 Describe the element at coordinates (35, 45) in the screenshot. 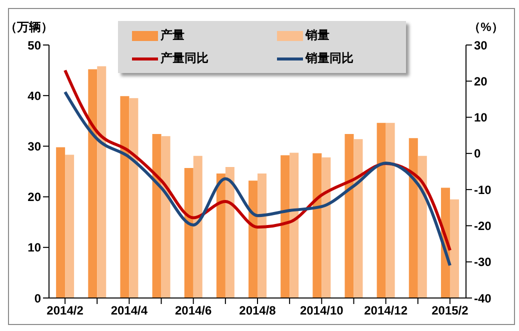

I see `y-tick-label: 50` at that location.